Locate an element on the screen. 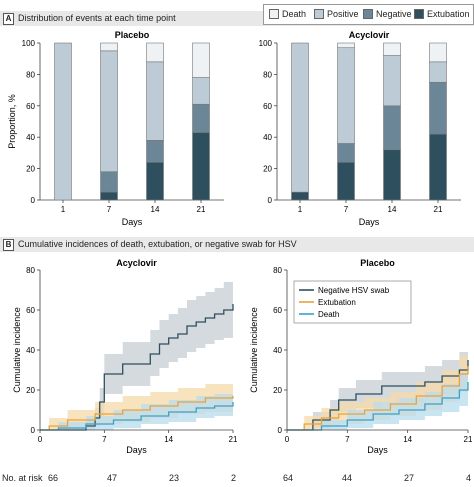 The image size is (474, 487). ci-band-death is located at coordinates (377, 397).